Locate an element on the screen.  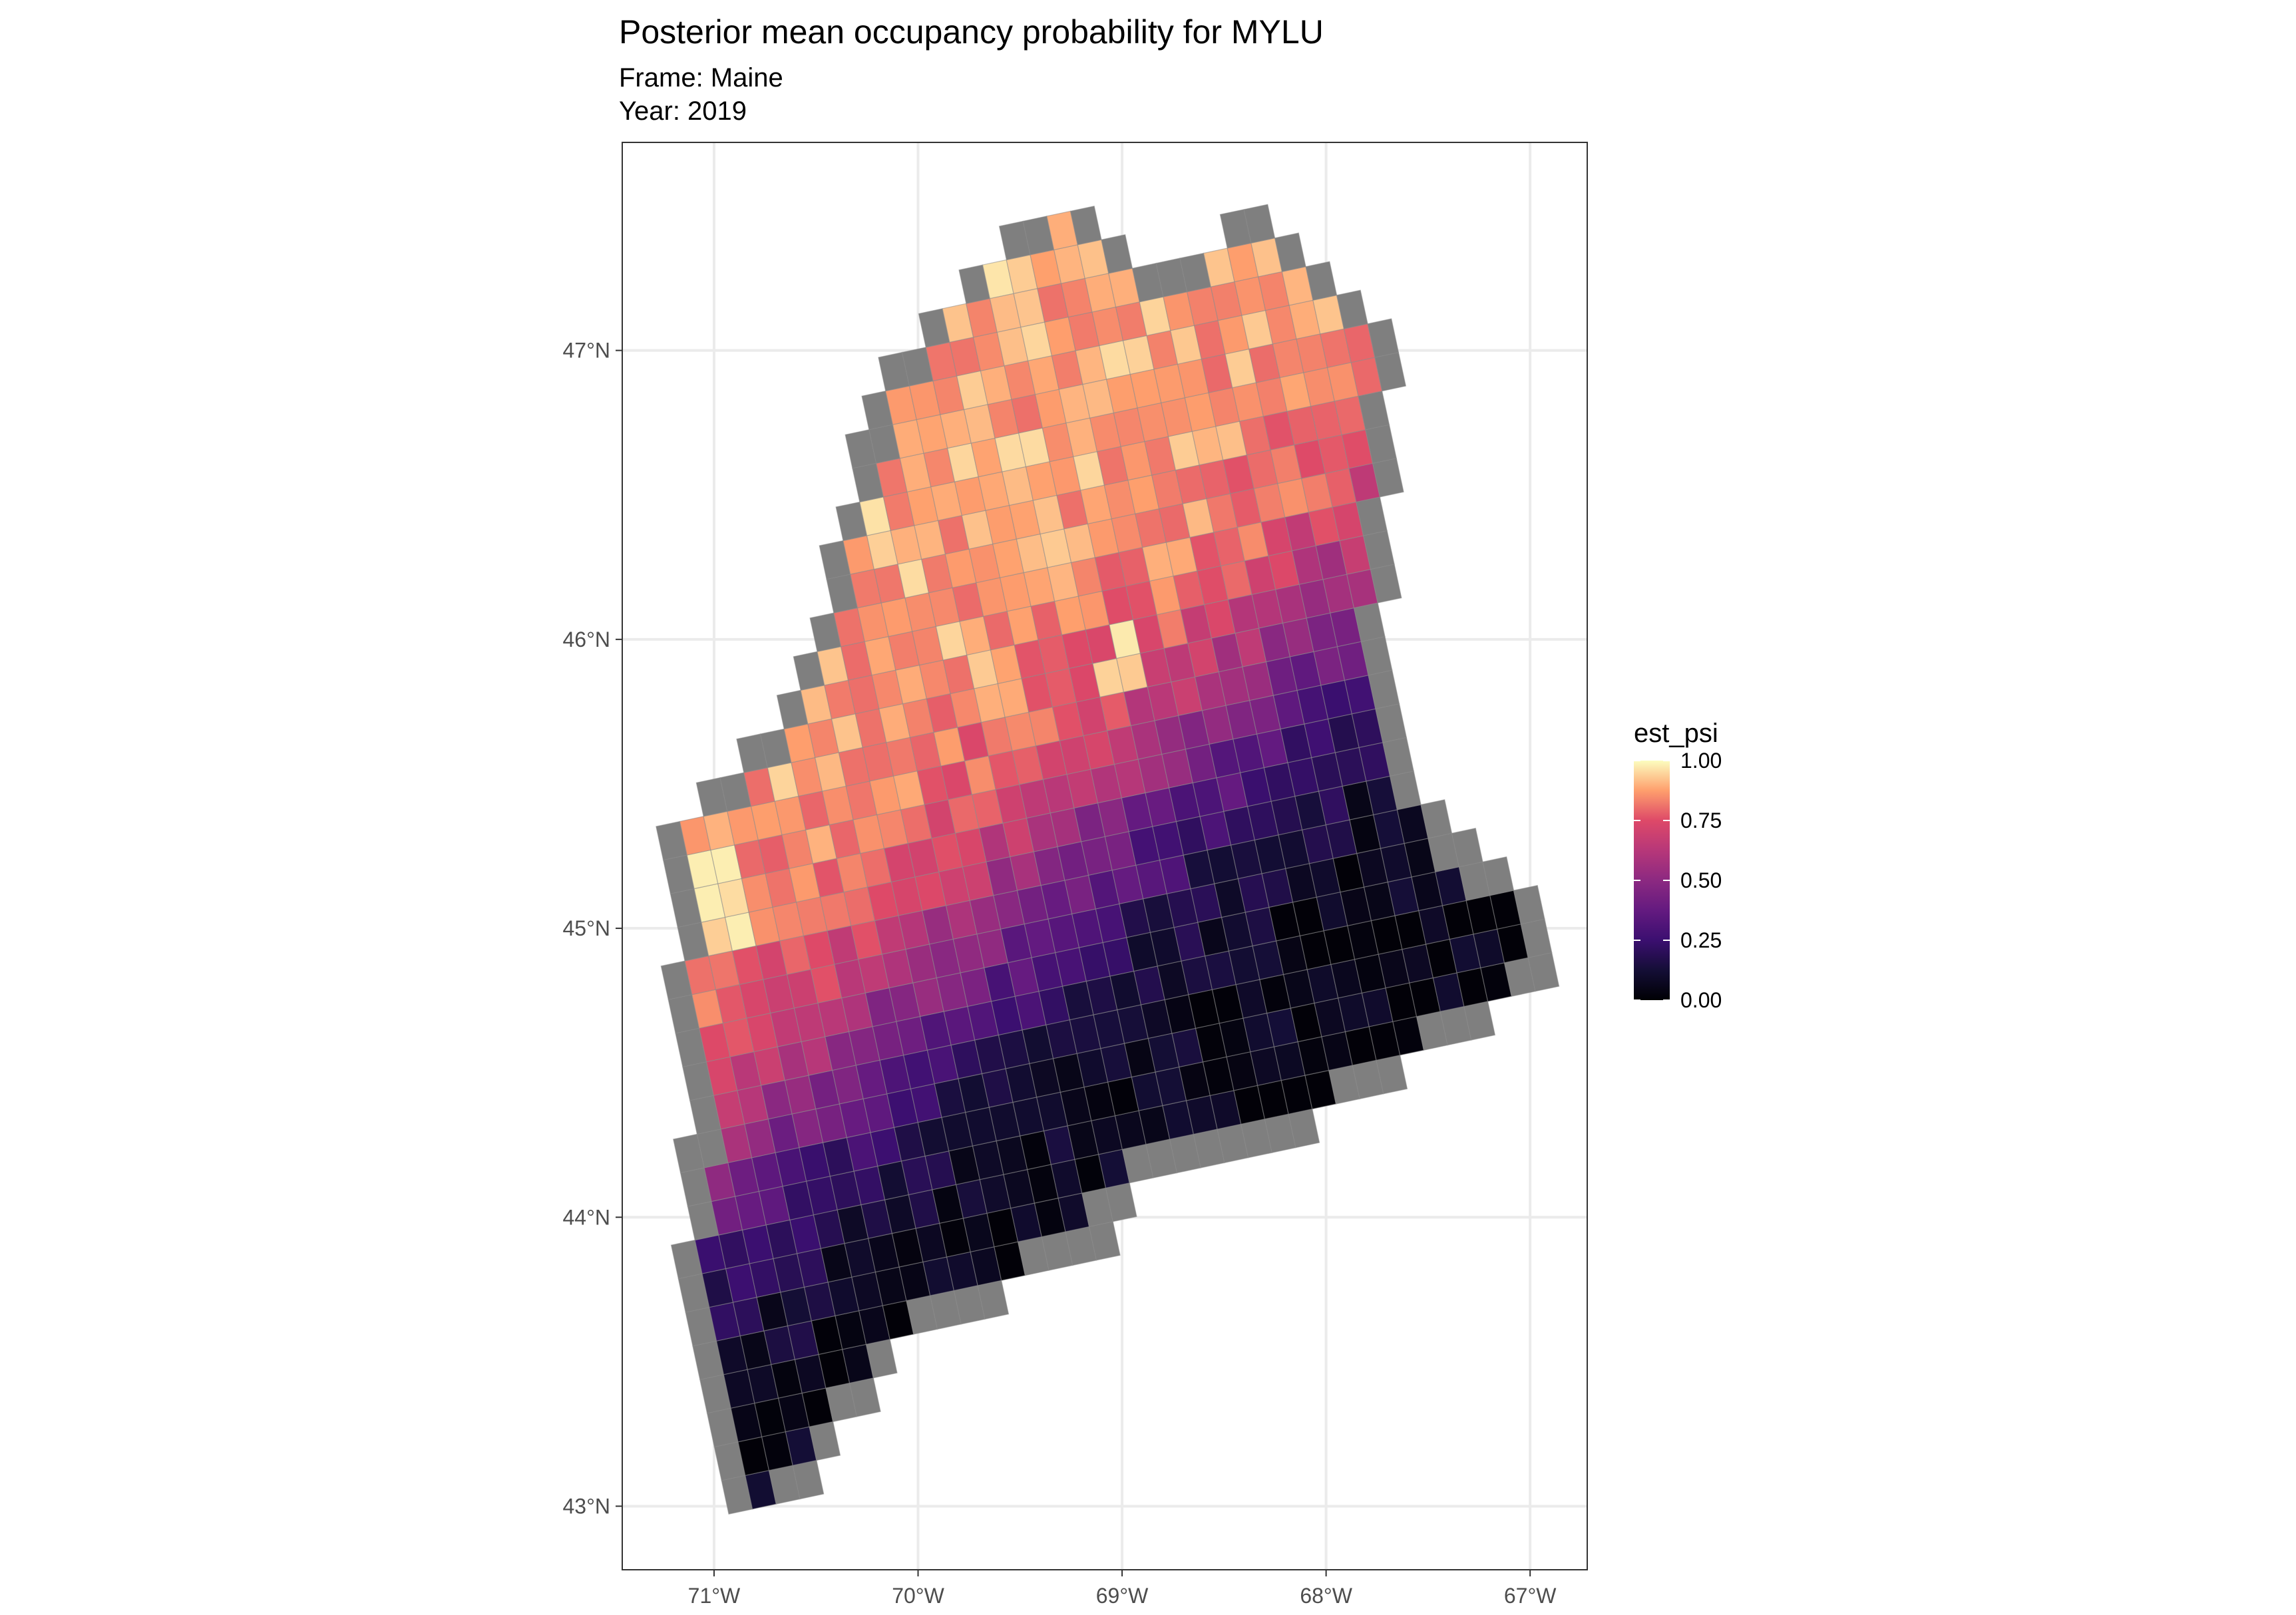
legend-title: est_psi is located at coordinates (1676, 733).